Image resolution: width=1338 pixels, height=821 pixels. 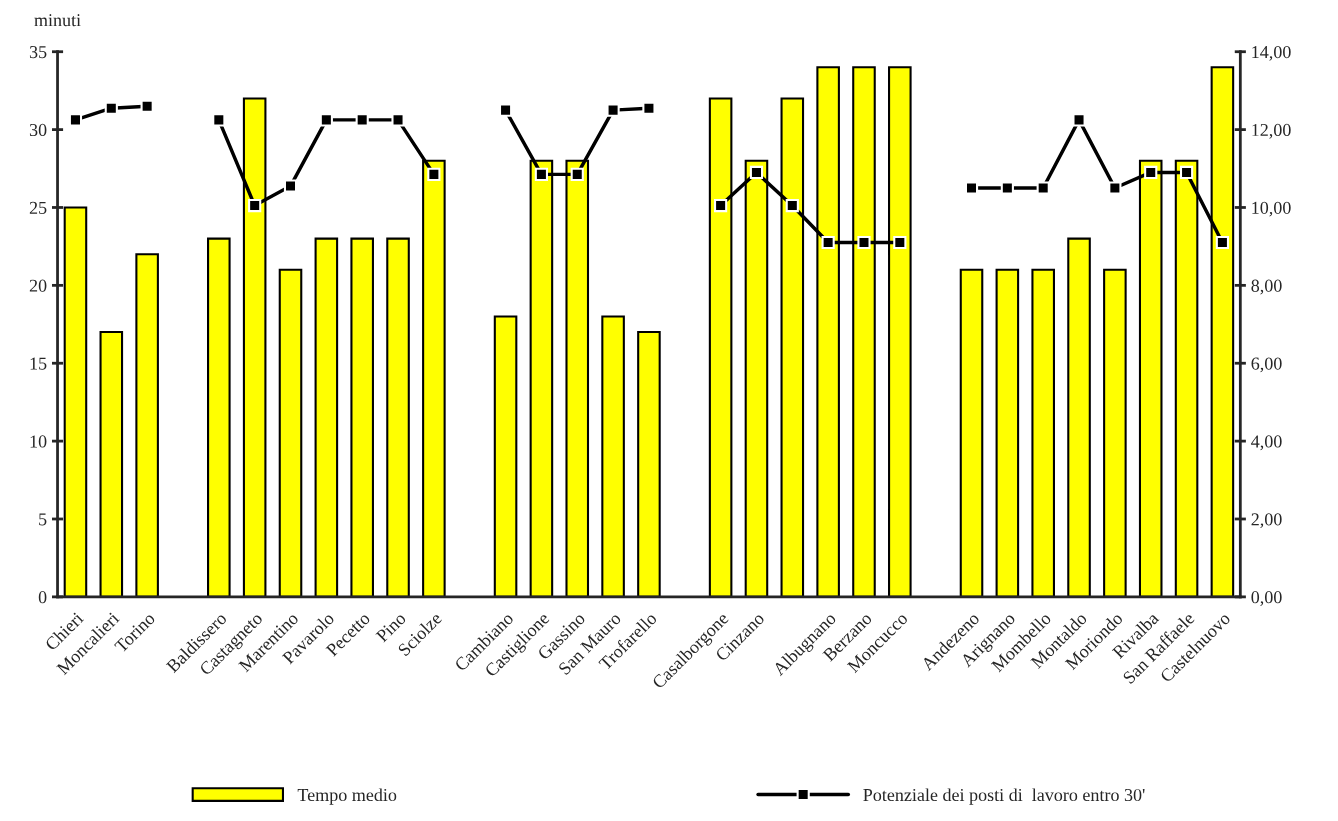 I want to click on y2-tick-label: 12,00, so click(x=1271, y=131).